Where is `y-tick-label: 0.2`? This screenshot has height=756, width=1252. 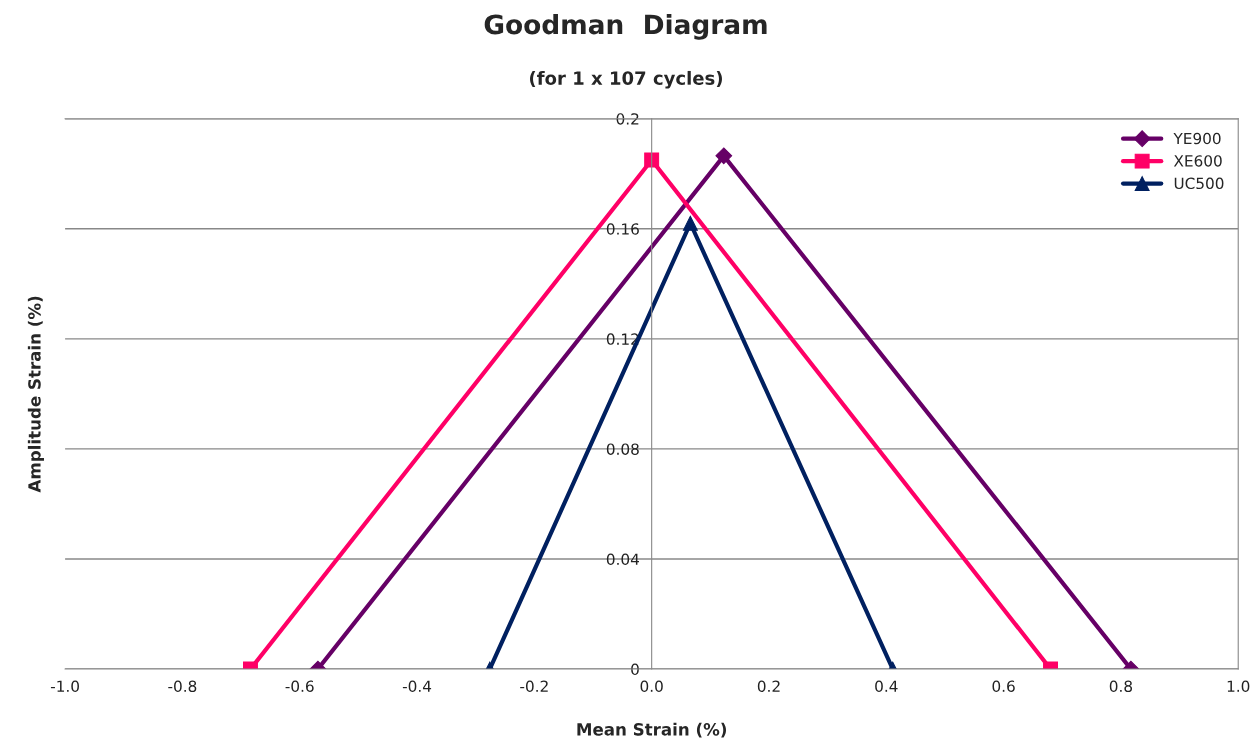 y-tick-label: 0.2 is located at coordinates (627, 119).